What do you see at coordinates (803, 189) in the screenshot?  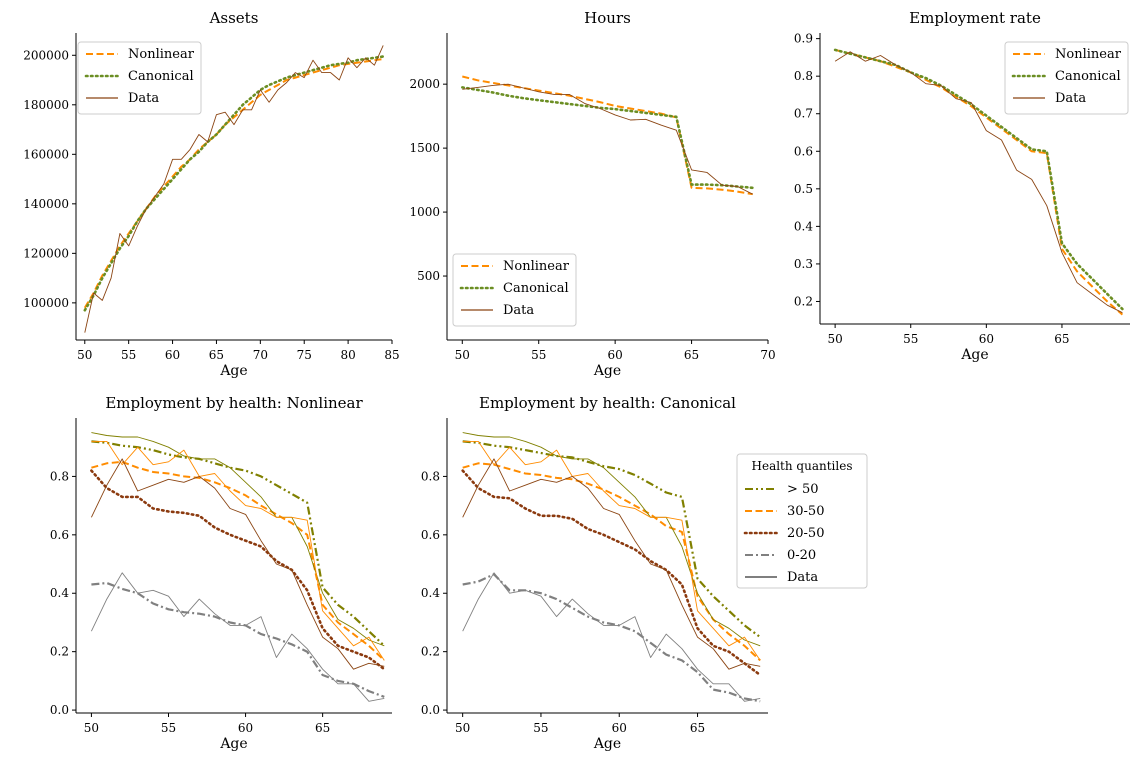 I see `y-tick-label: 0.5` at bounding box center [803, 189].